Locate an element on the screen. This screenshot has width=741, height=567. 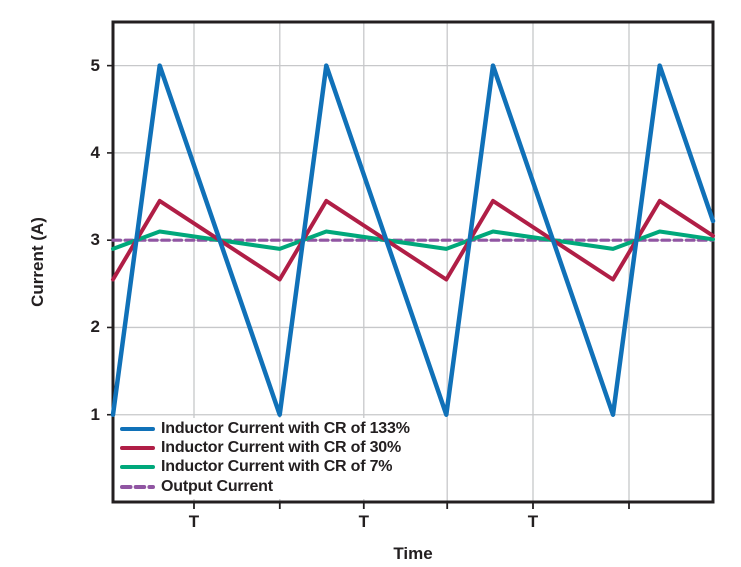
y-tick-label: 1 is located at coordinates (95, 414).